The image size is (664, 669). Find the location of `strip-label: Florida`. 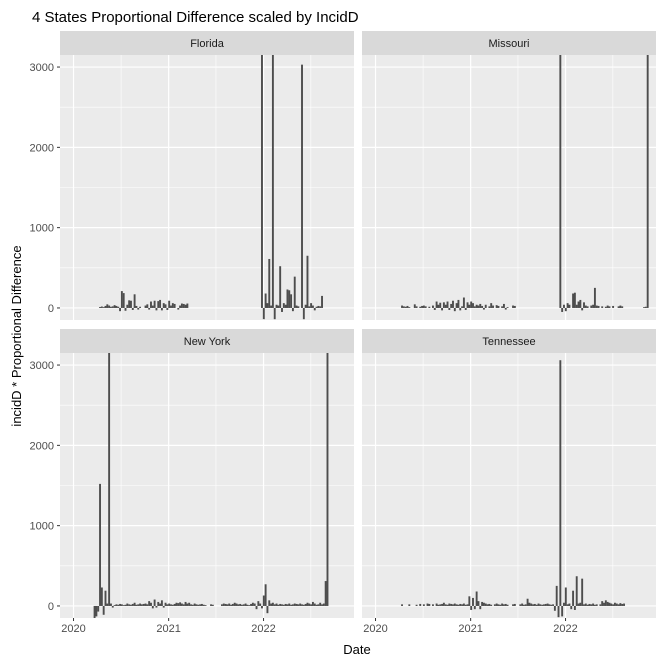

strip-label: Florida is located at coordinates (207, 44).